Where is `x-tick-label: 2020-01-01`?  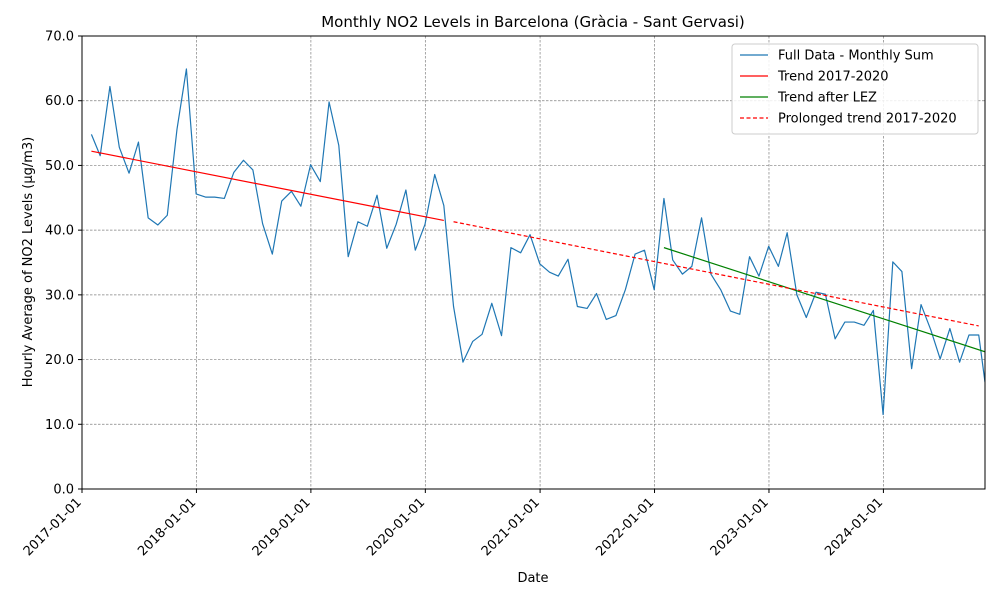 x-tick-label: 2020-01-01 is located at coordinates (396, 527).